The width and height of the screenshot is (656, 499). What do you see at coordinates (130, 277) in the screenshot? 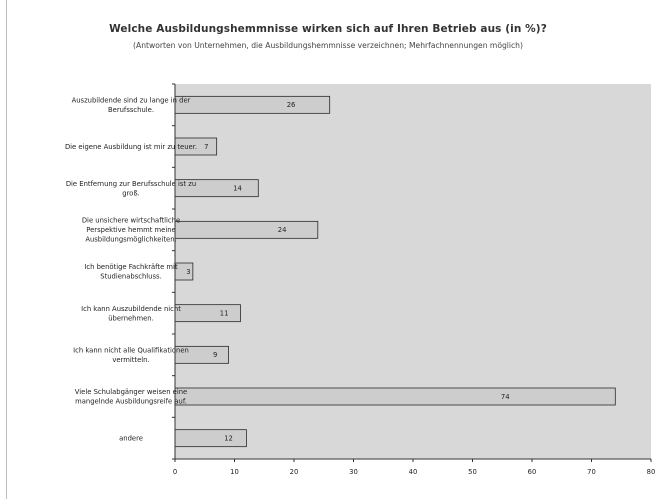
I see `category-label: Studienabschluss.` at bounding box center [130, 277].